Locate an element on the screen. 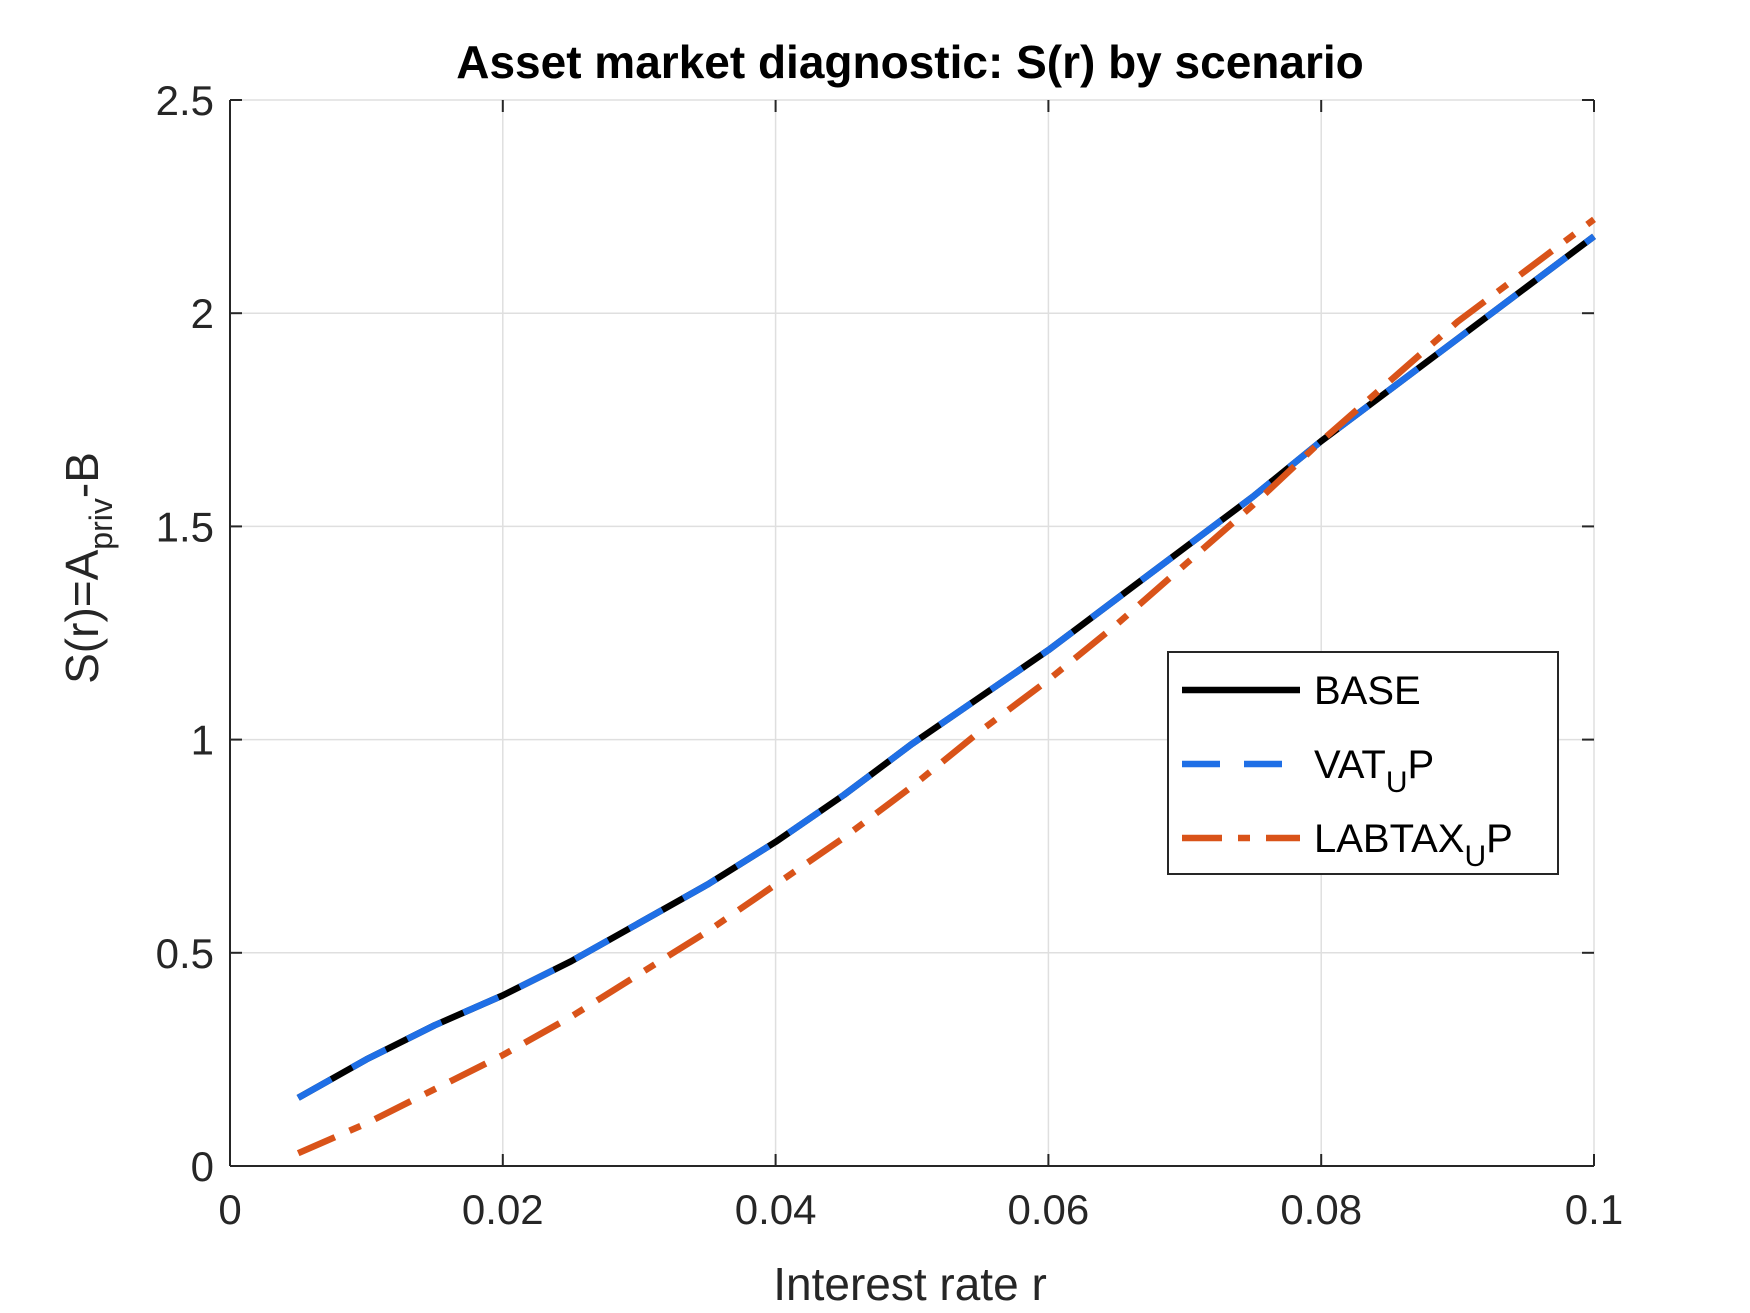  x-tick-label: 0 is located at coordinates (229, 1209).